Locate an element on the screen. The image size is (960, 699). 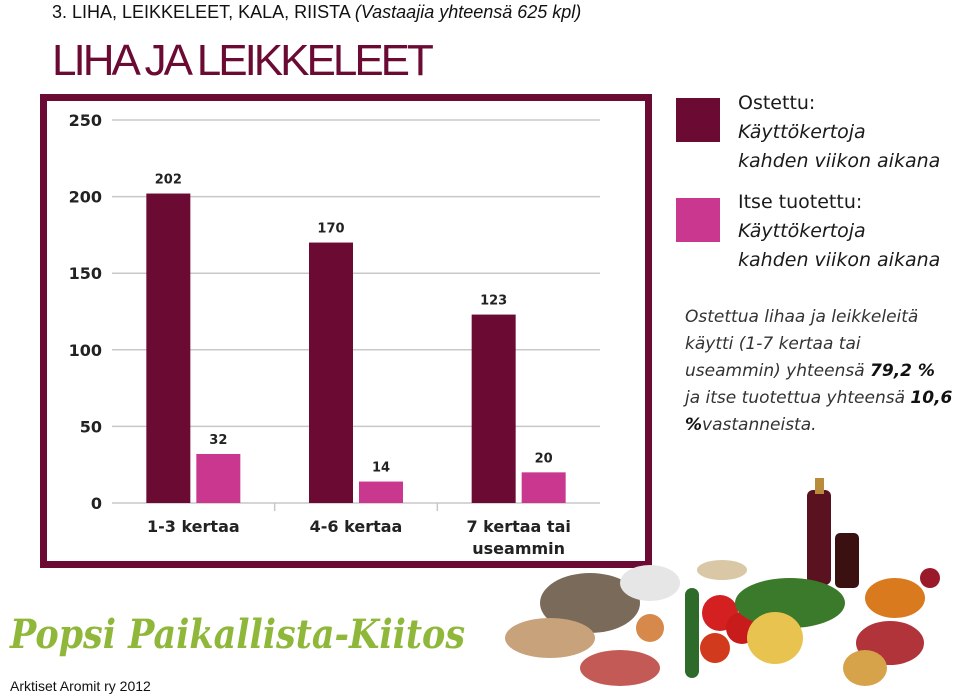
legend-swatch-bought is located at coordinates (698, 120).